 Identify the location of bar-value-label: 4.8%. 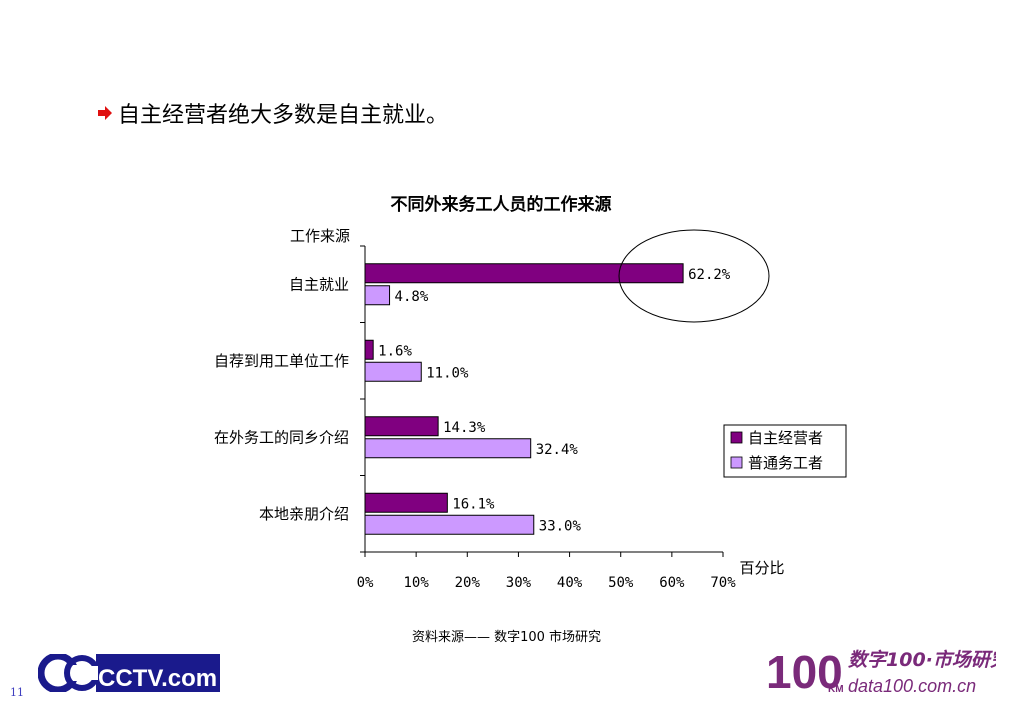
(412, 297).